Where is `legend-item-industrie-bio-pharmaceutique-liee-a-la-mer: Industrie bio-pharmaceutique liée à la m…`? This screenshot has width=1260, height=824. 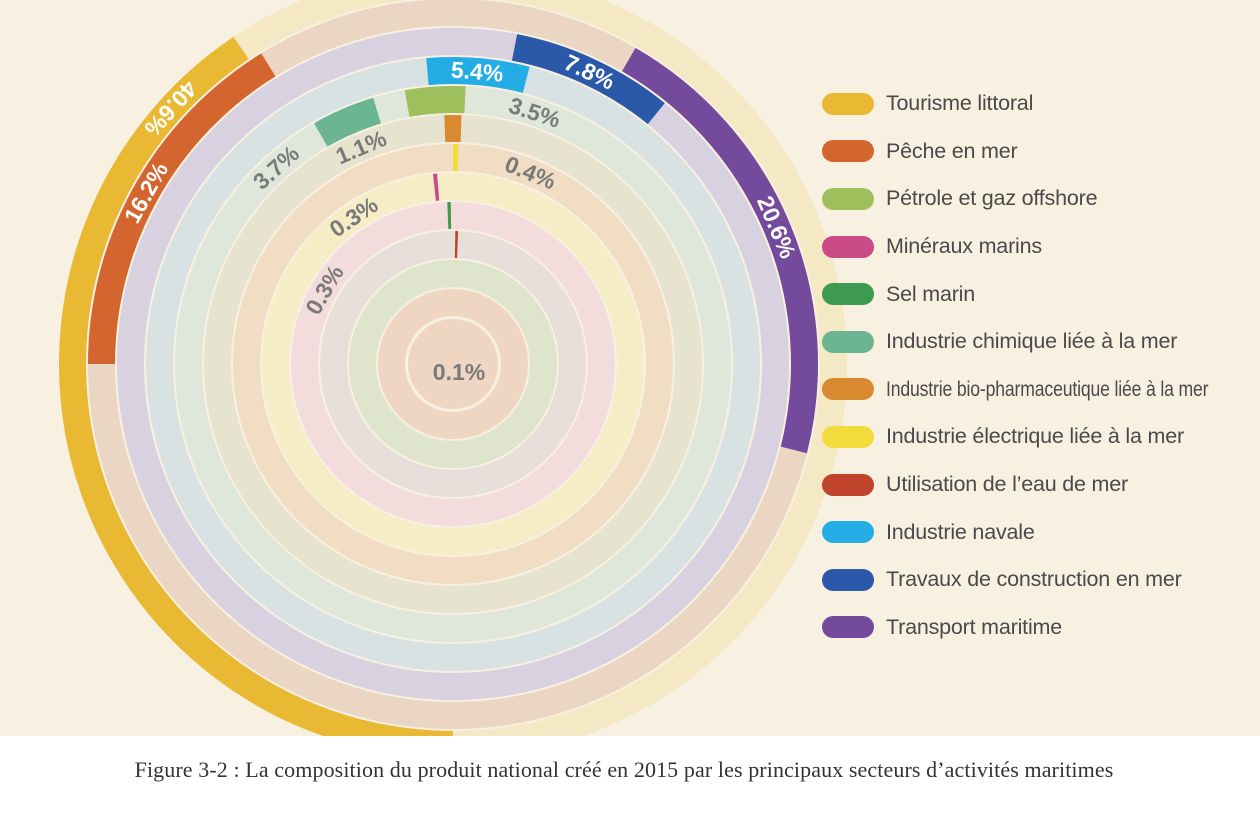 legend-item-industrie-bio-pharmaceutique-liee-a-la-mer: Industrie bio-pharmaceutique liée à la m… is located at coordinates (1041, 390).